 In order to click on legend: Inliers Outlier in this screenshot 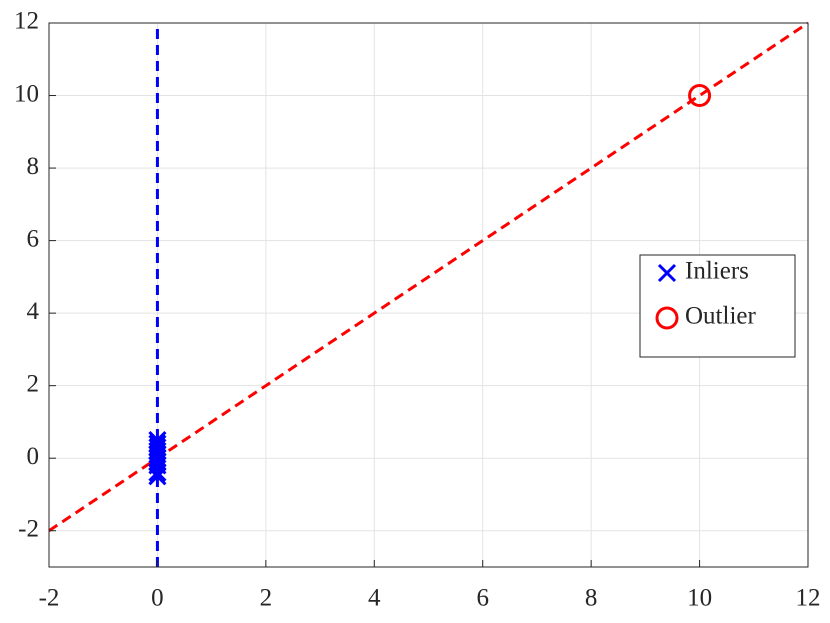, I will do `click(717, 306)`.